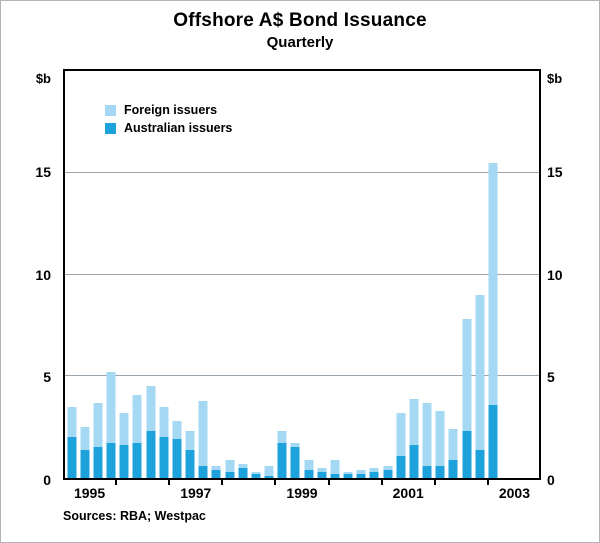  I want to click on bar-2002-q3, so click(467, 274).